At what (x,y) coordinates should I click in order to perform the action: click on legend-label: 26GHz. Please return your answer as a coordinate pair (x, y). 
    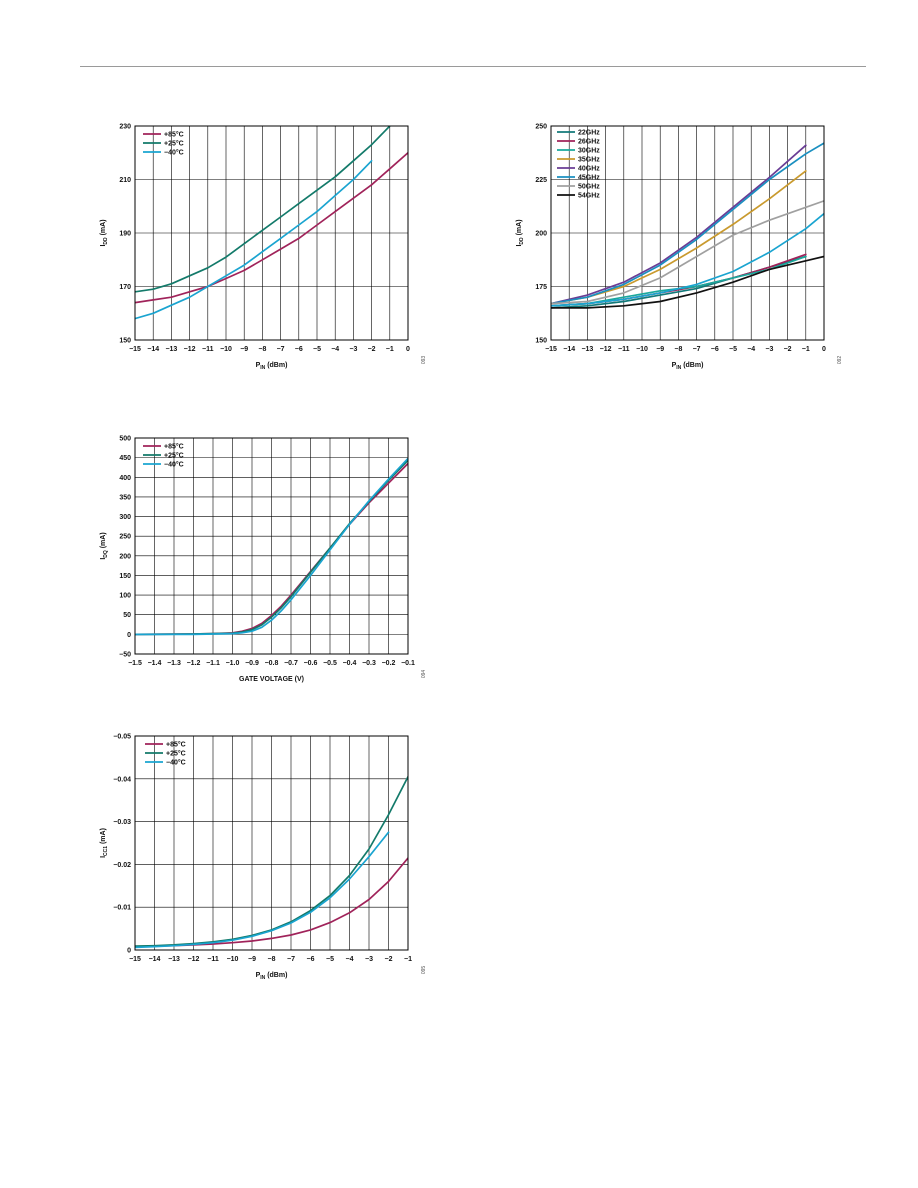
    Looking at the image, I should click on (589, 142).